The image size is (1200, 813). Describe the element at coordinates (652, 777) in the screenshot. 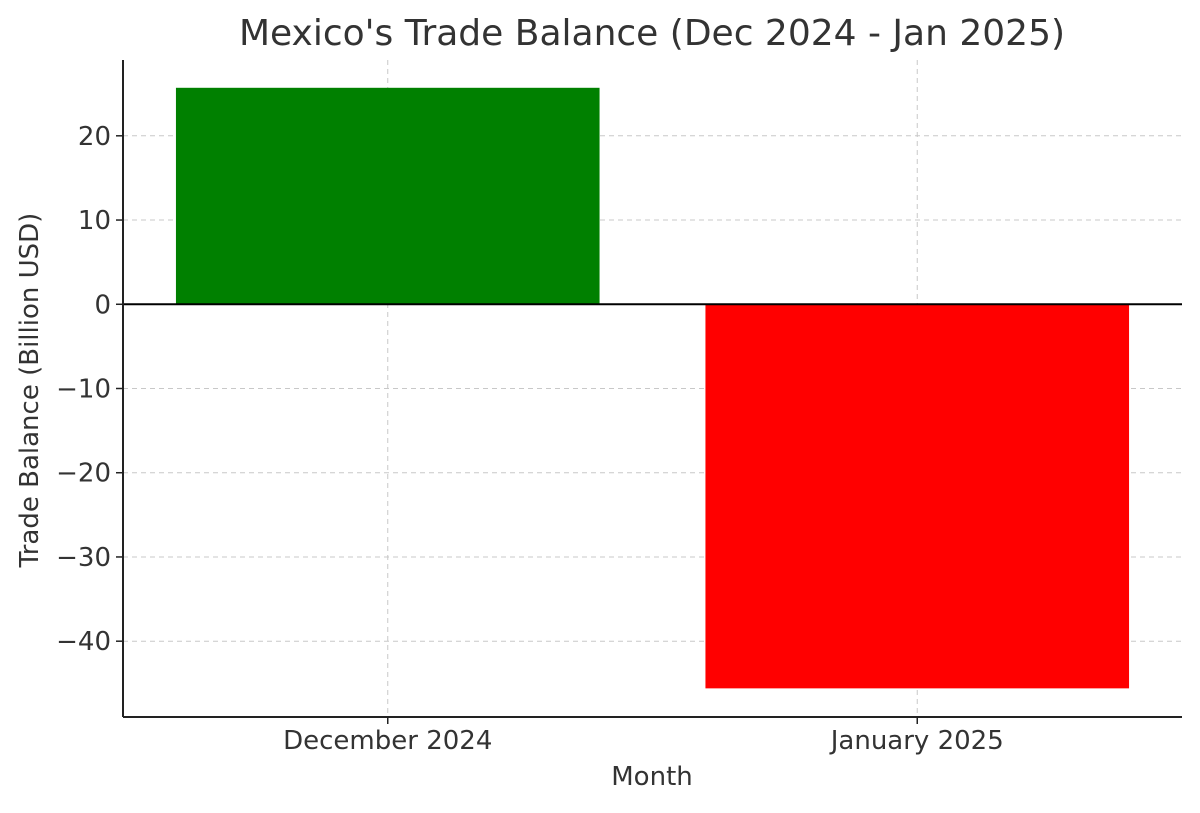

I see `x-axis-label: Month` at that location.